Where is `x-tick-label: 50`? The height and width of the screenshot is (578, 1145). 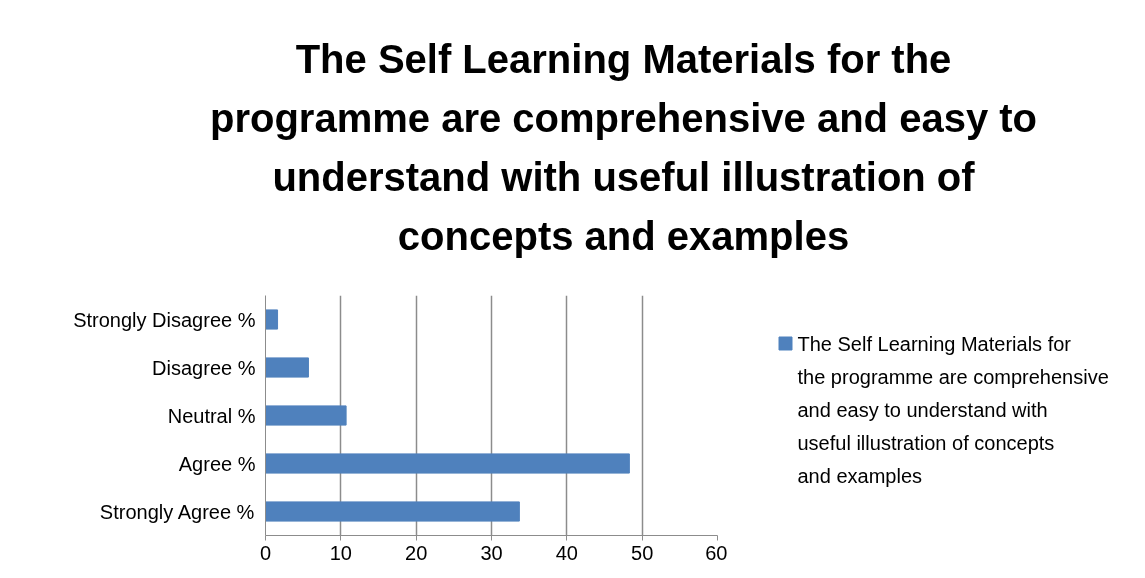 x-tick-label: 50 is located at coordinates (642, 552).